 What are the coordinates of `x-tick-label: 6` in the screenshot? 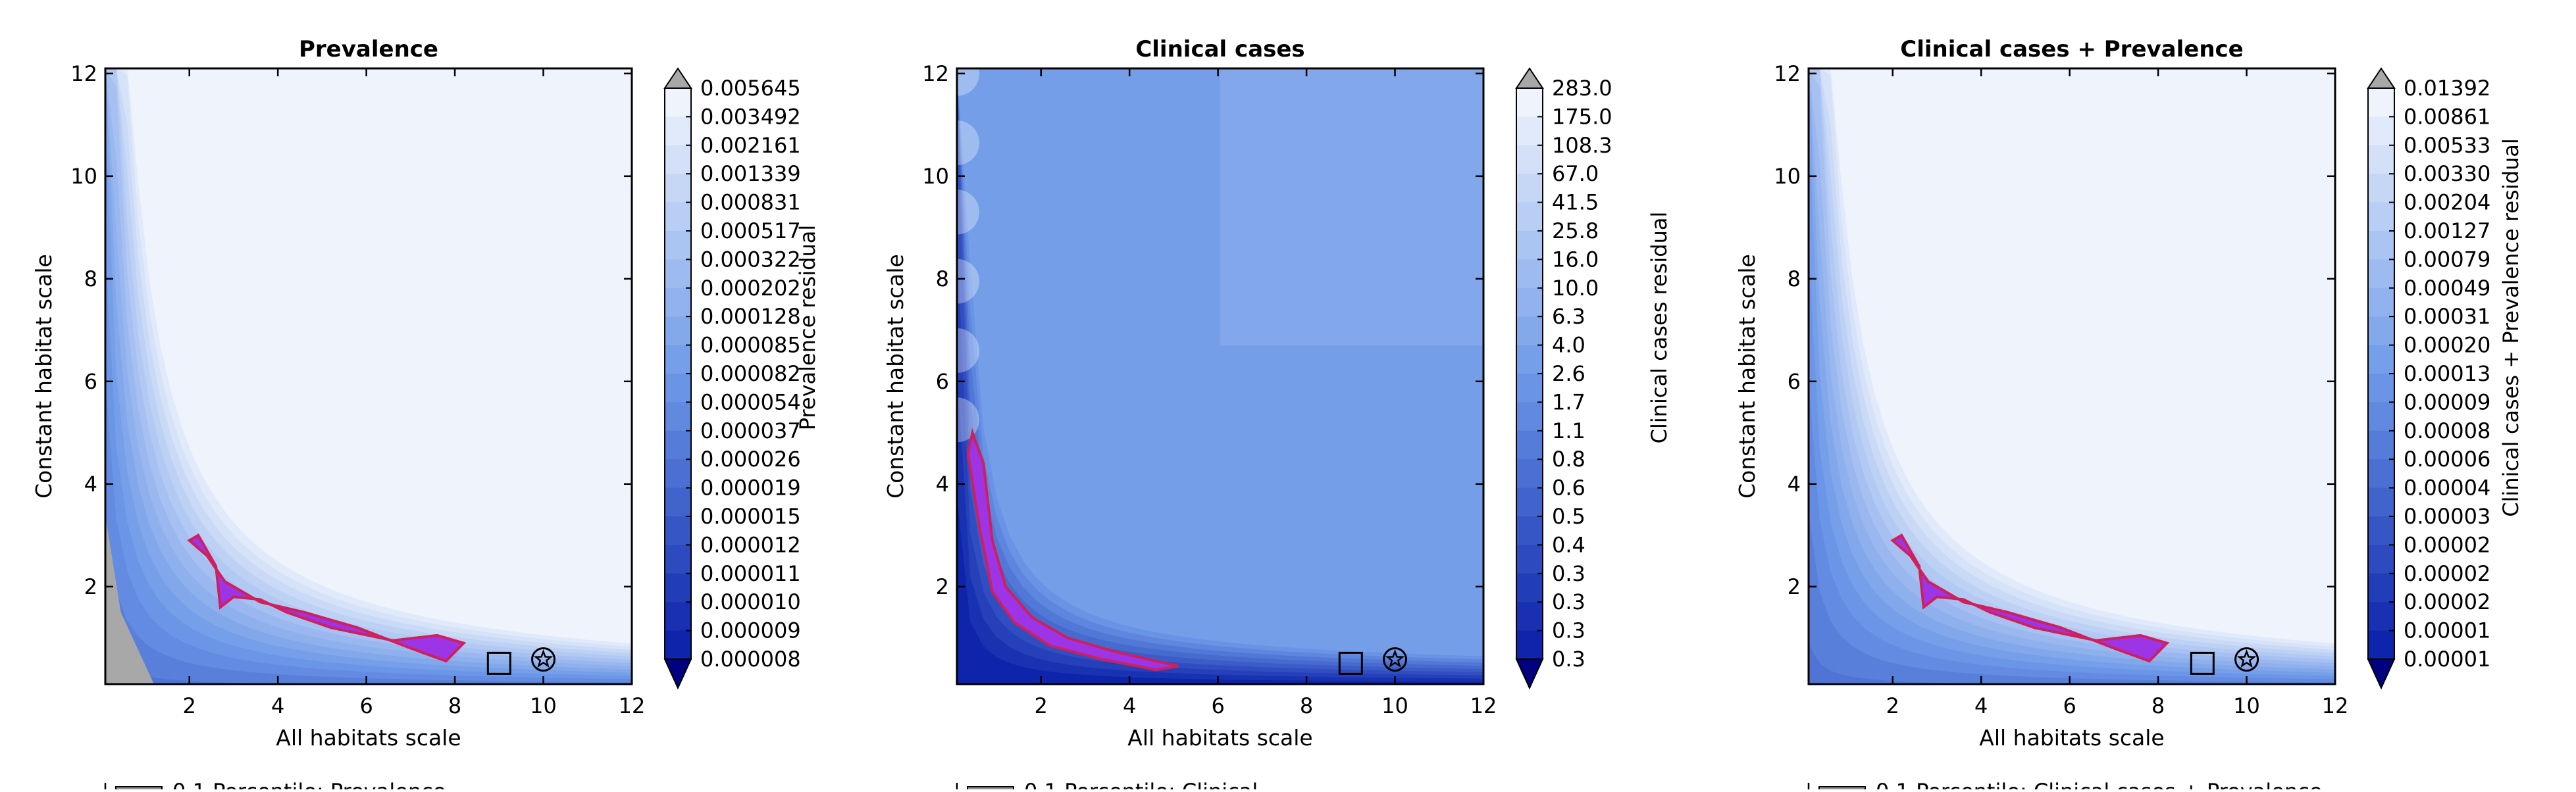 It's located at (1217, 705).